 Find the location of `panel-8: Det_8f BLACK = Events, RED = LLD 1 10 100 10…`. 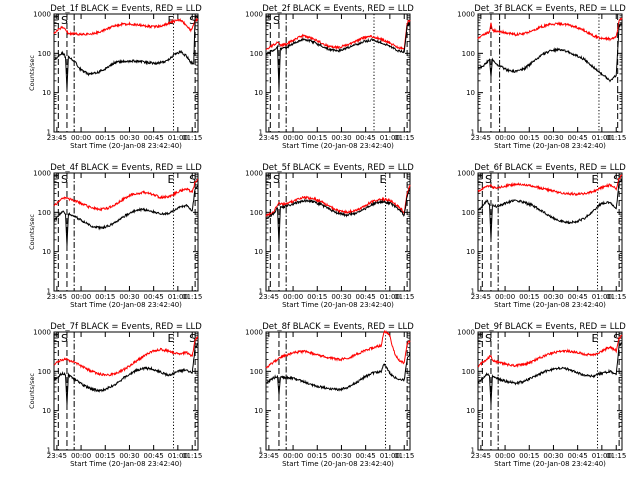

panel-8: Det_8f BLACK = Events, RED = LLD 1 10 100 10… is located at coordinates (329, 395).